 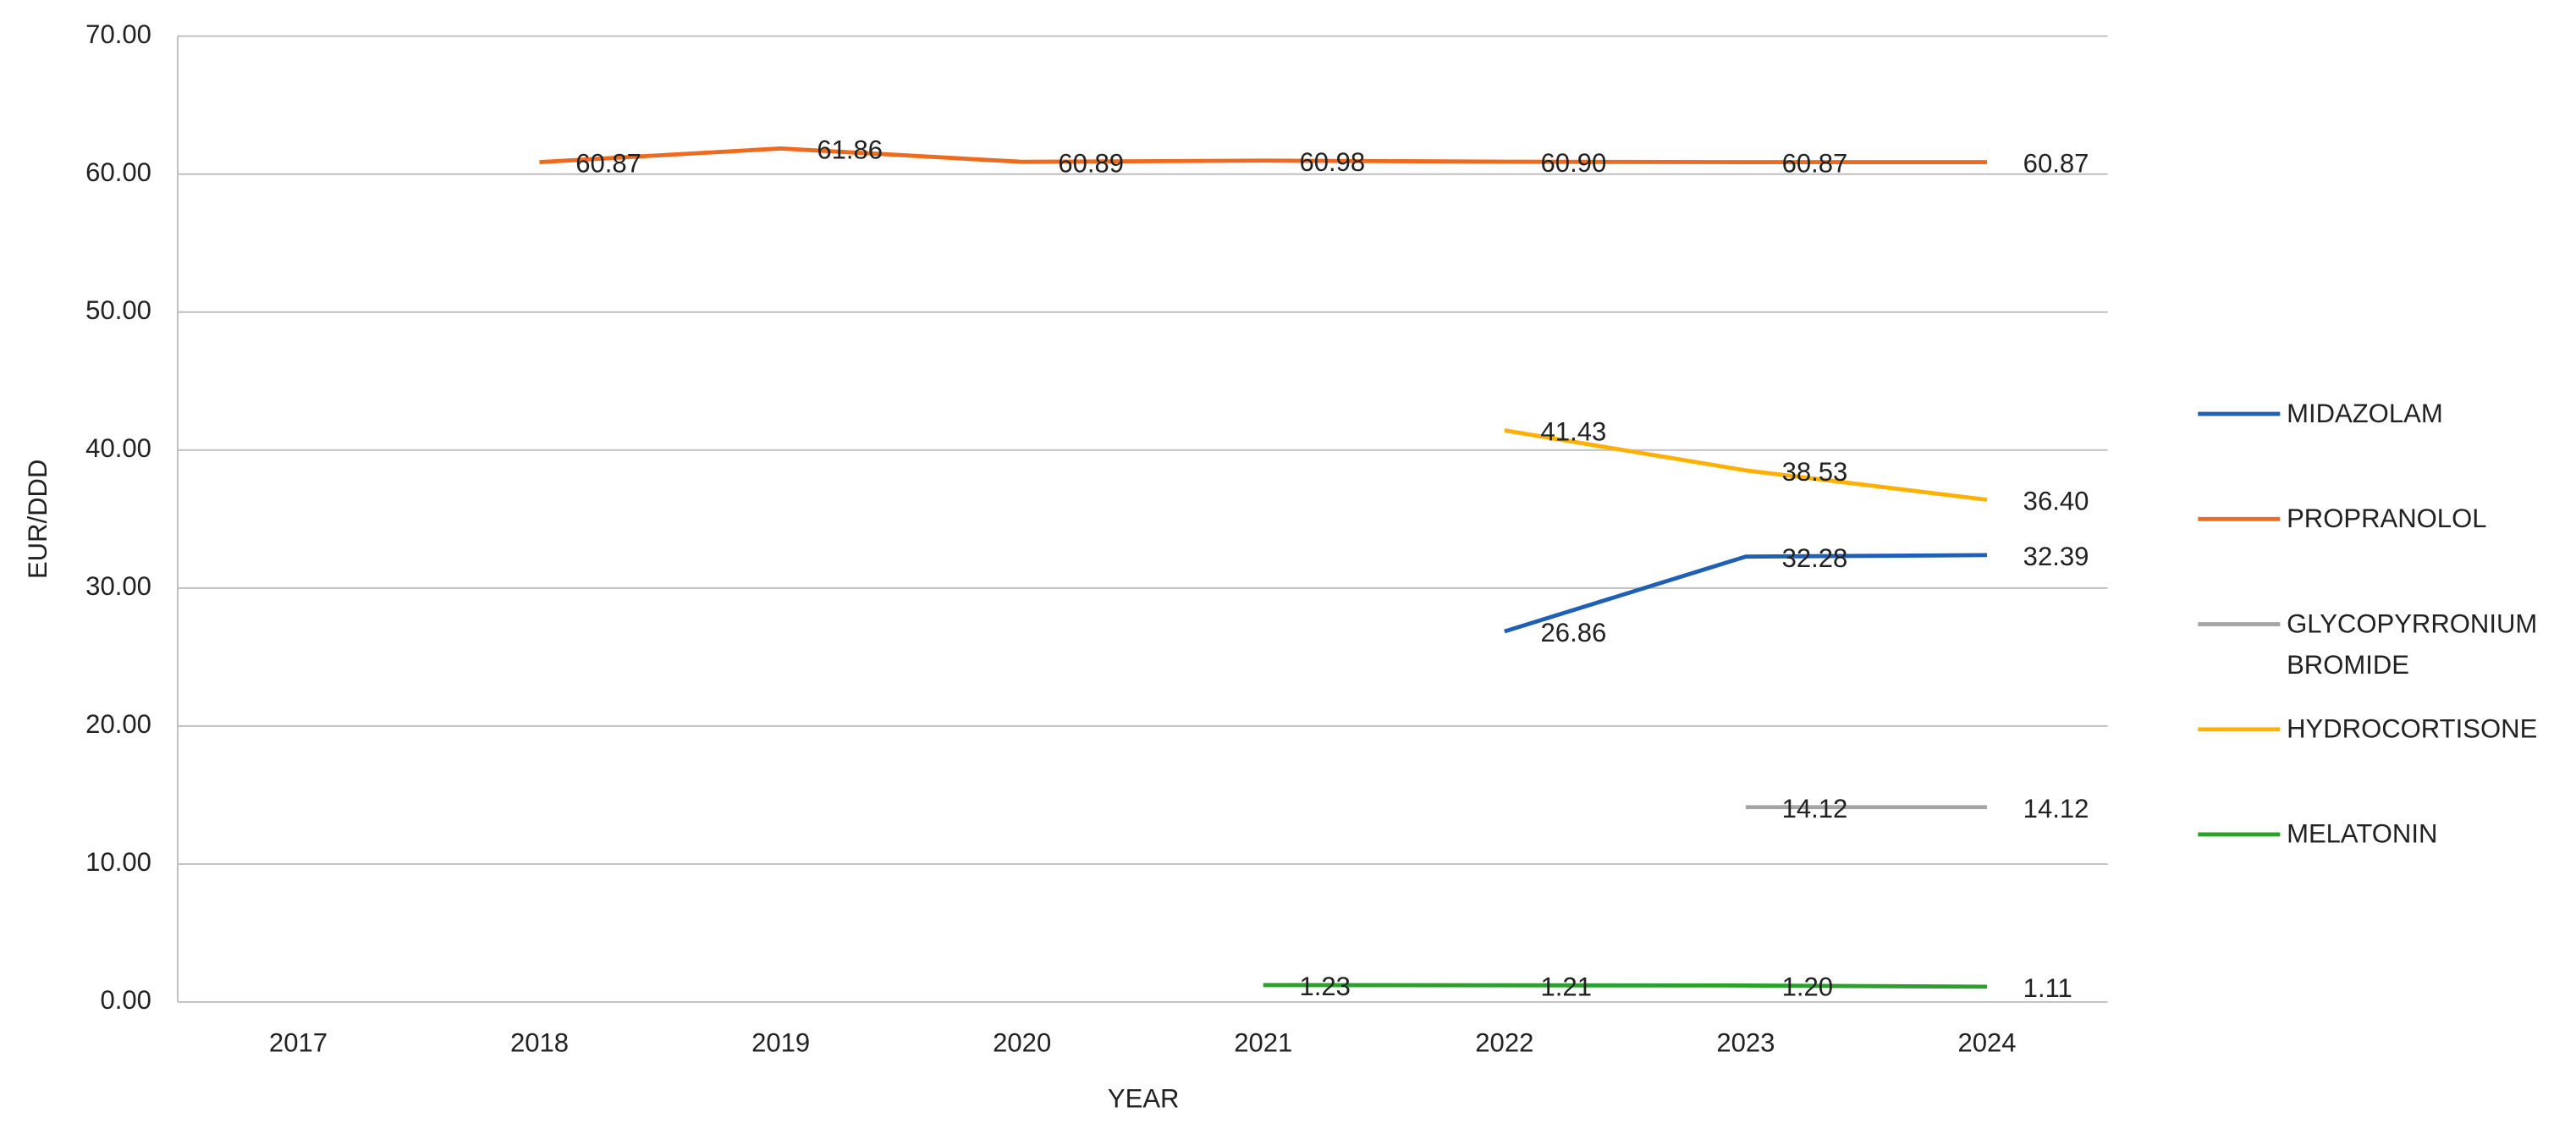 What do you see at coordinates (1574, 432) in the screenshot?
I see `data-label: 41.43` at bounding box center [1574, 432].